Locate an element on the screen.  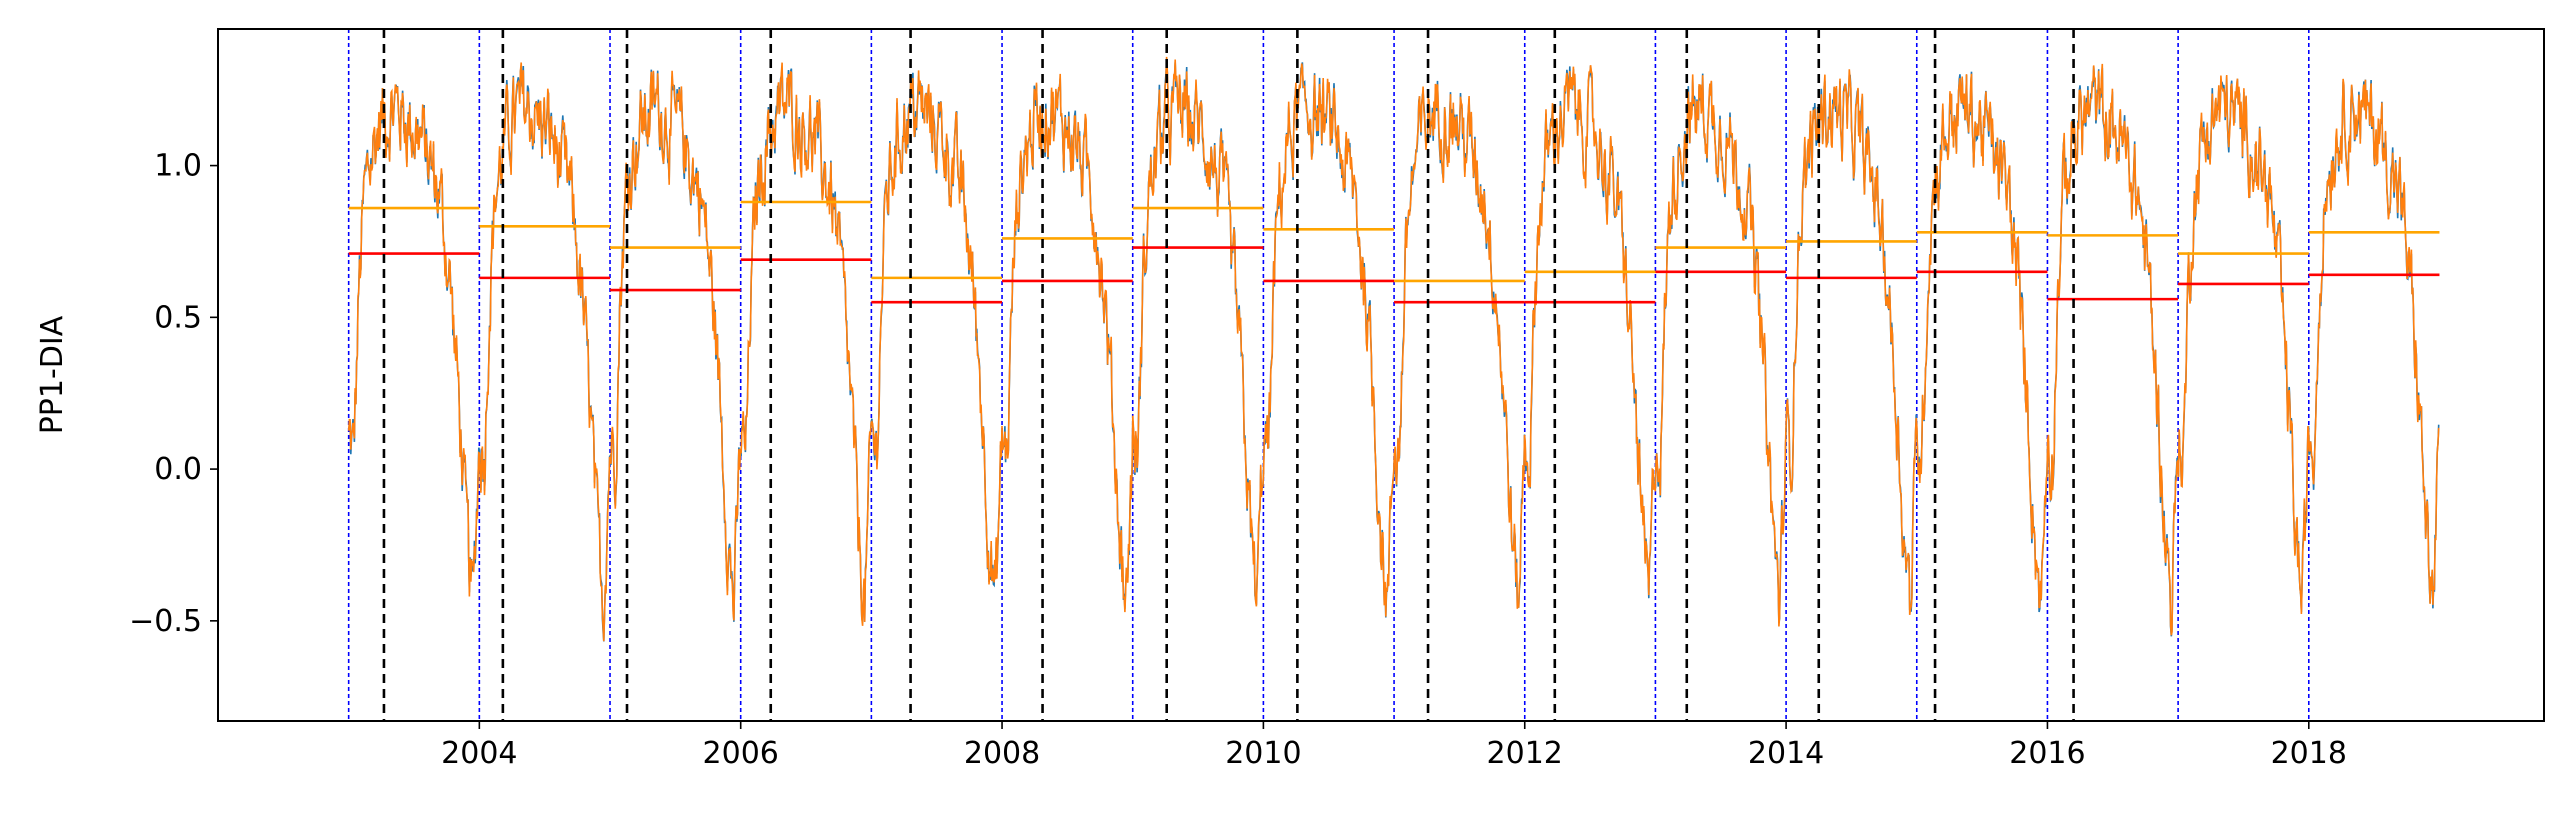
x-tick-label: 2008 is located at coordinates (1002, 753).